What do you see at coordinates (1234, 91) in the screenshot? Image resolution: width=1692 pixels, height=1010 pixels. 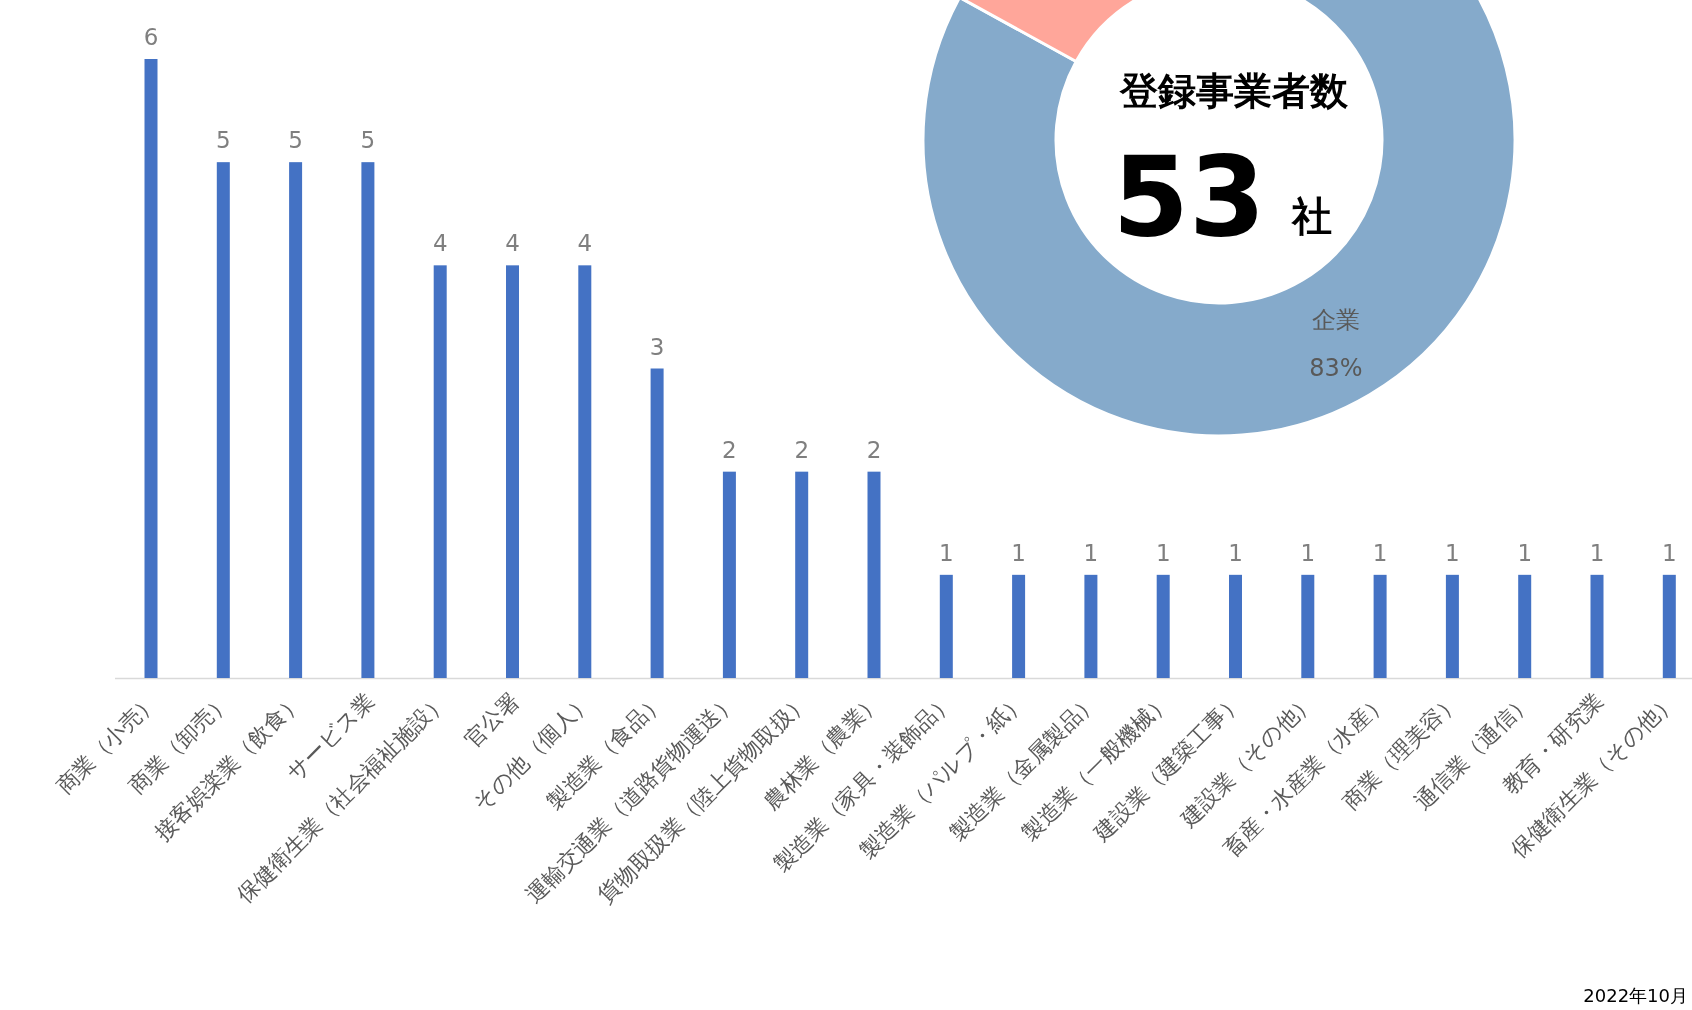 I see `annotation: 登録事業者数` at bounding box center [1234, 91].